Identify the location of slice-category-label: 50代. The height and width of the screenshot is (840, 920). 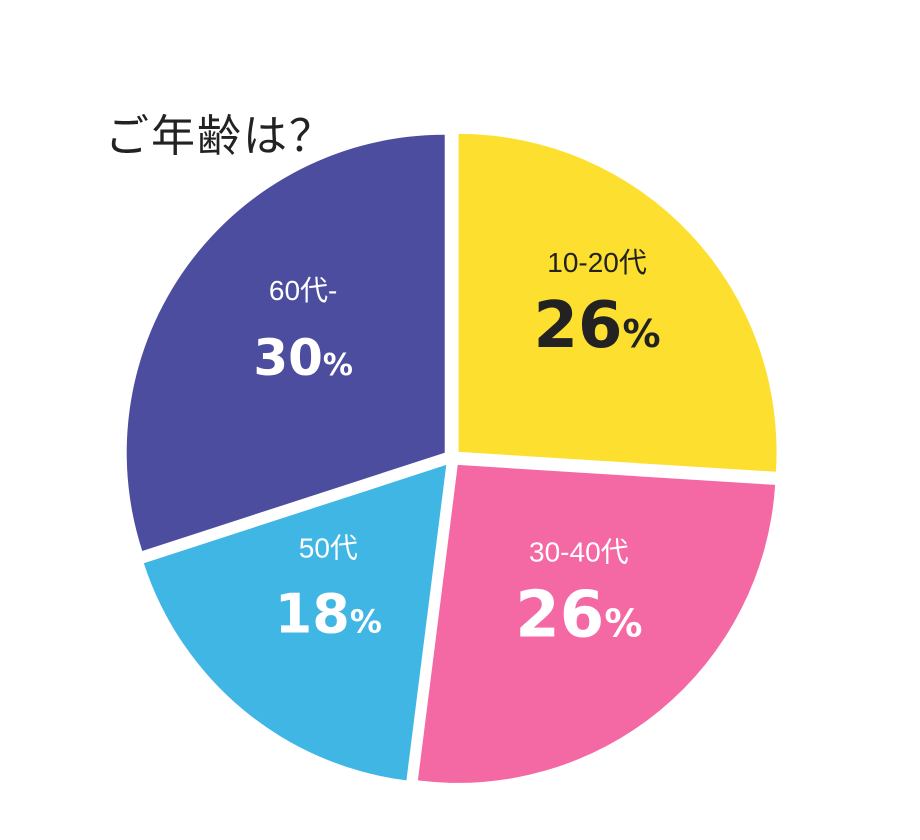
(328, 547).